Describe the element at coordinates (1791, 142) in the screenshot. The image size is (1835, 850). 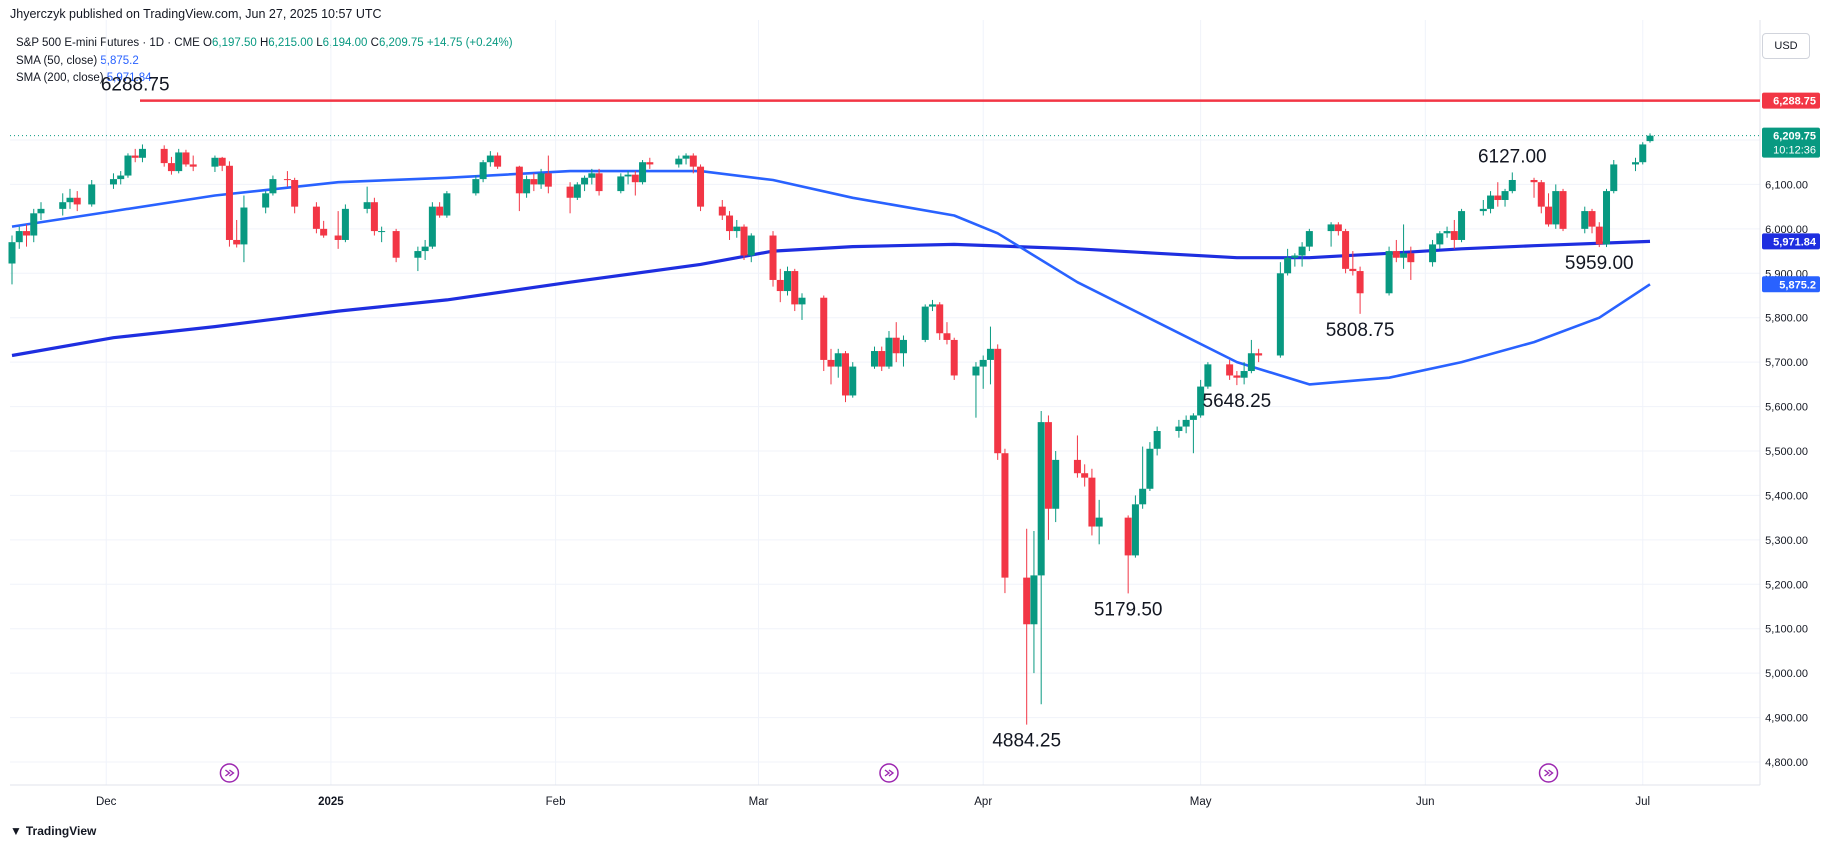
I see `price-axis-label` at that location.